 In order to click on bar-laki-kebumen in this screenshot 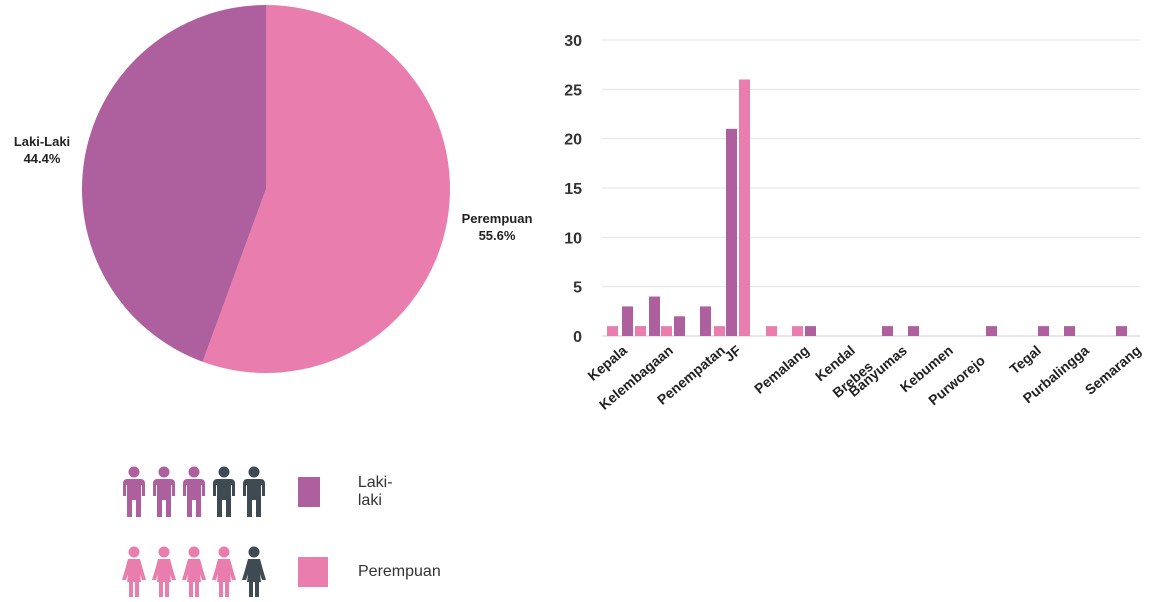, I will do `click(913, 331)`.